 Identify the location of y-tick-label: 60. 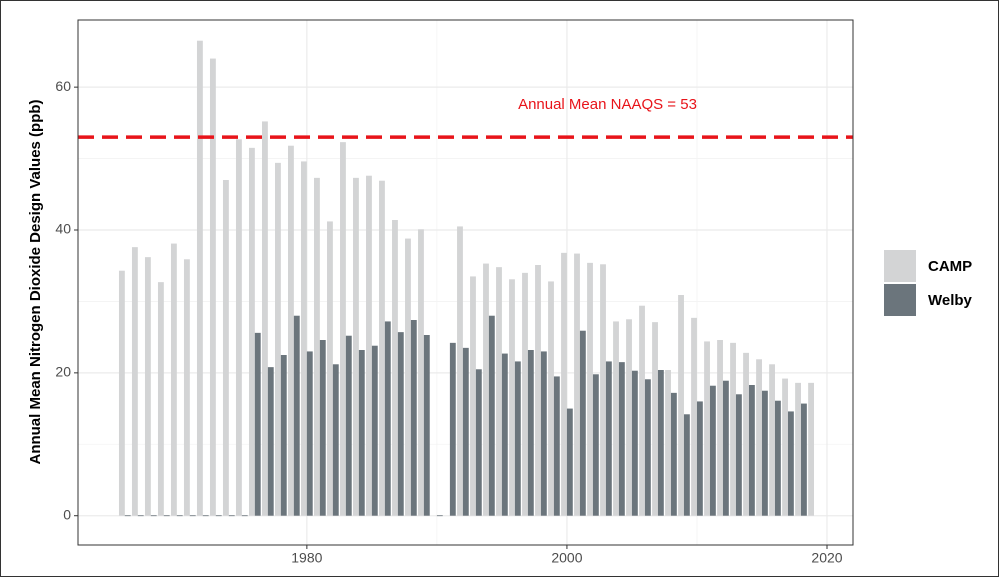
(63, 86).